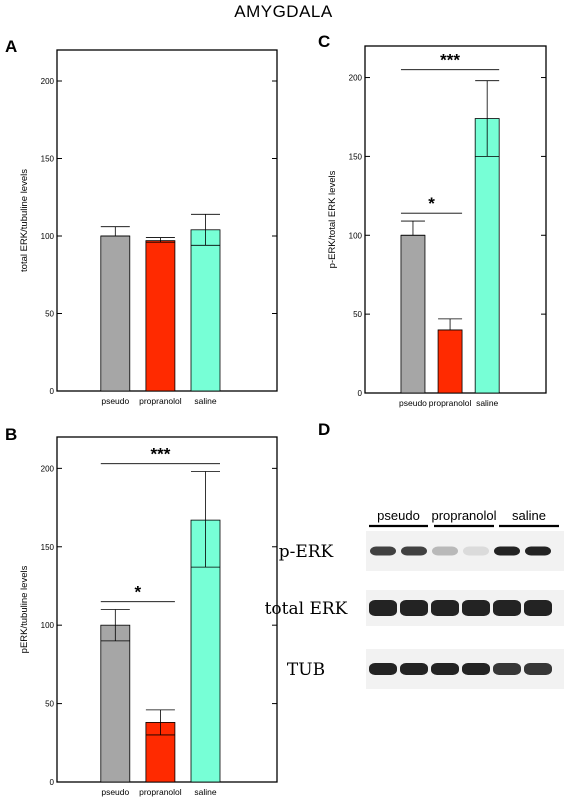 The image size is (567, 801). Describe the element at coordinates (413, 403) in the screenshot. I see `chart-c-category-label: pseudo` at that location.